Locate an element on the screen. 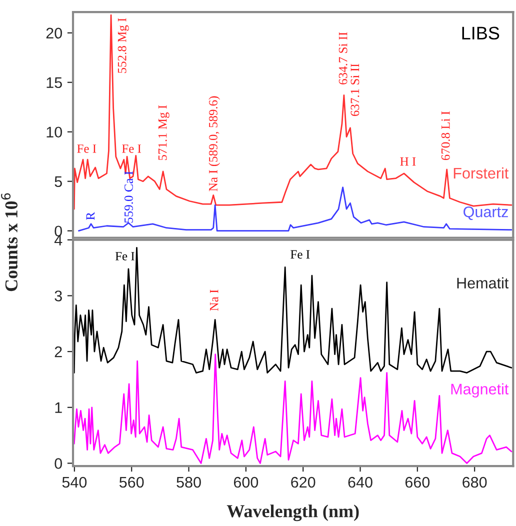  annotation: LIBS is located at coordinates (481, 33).